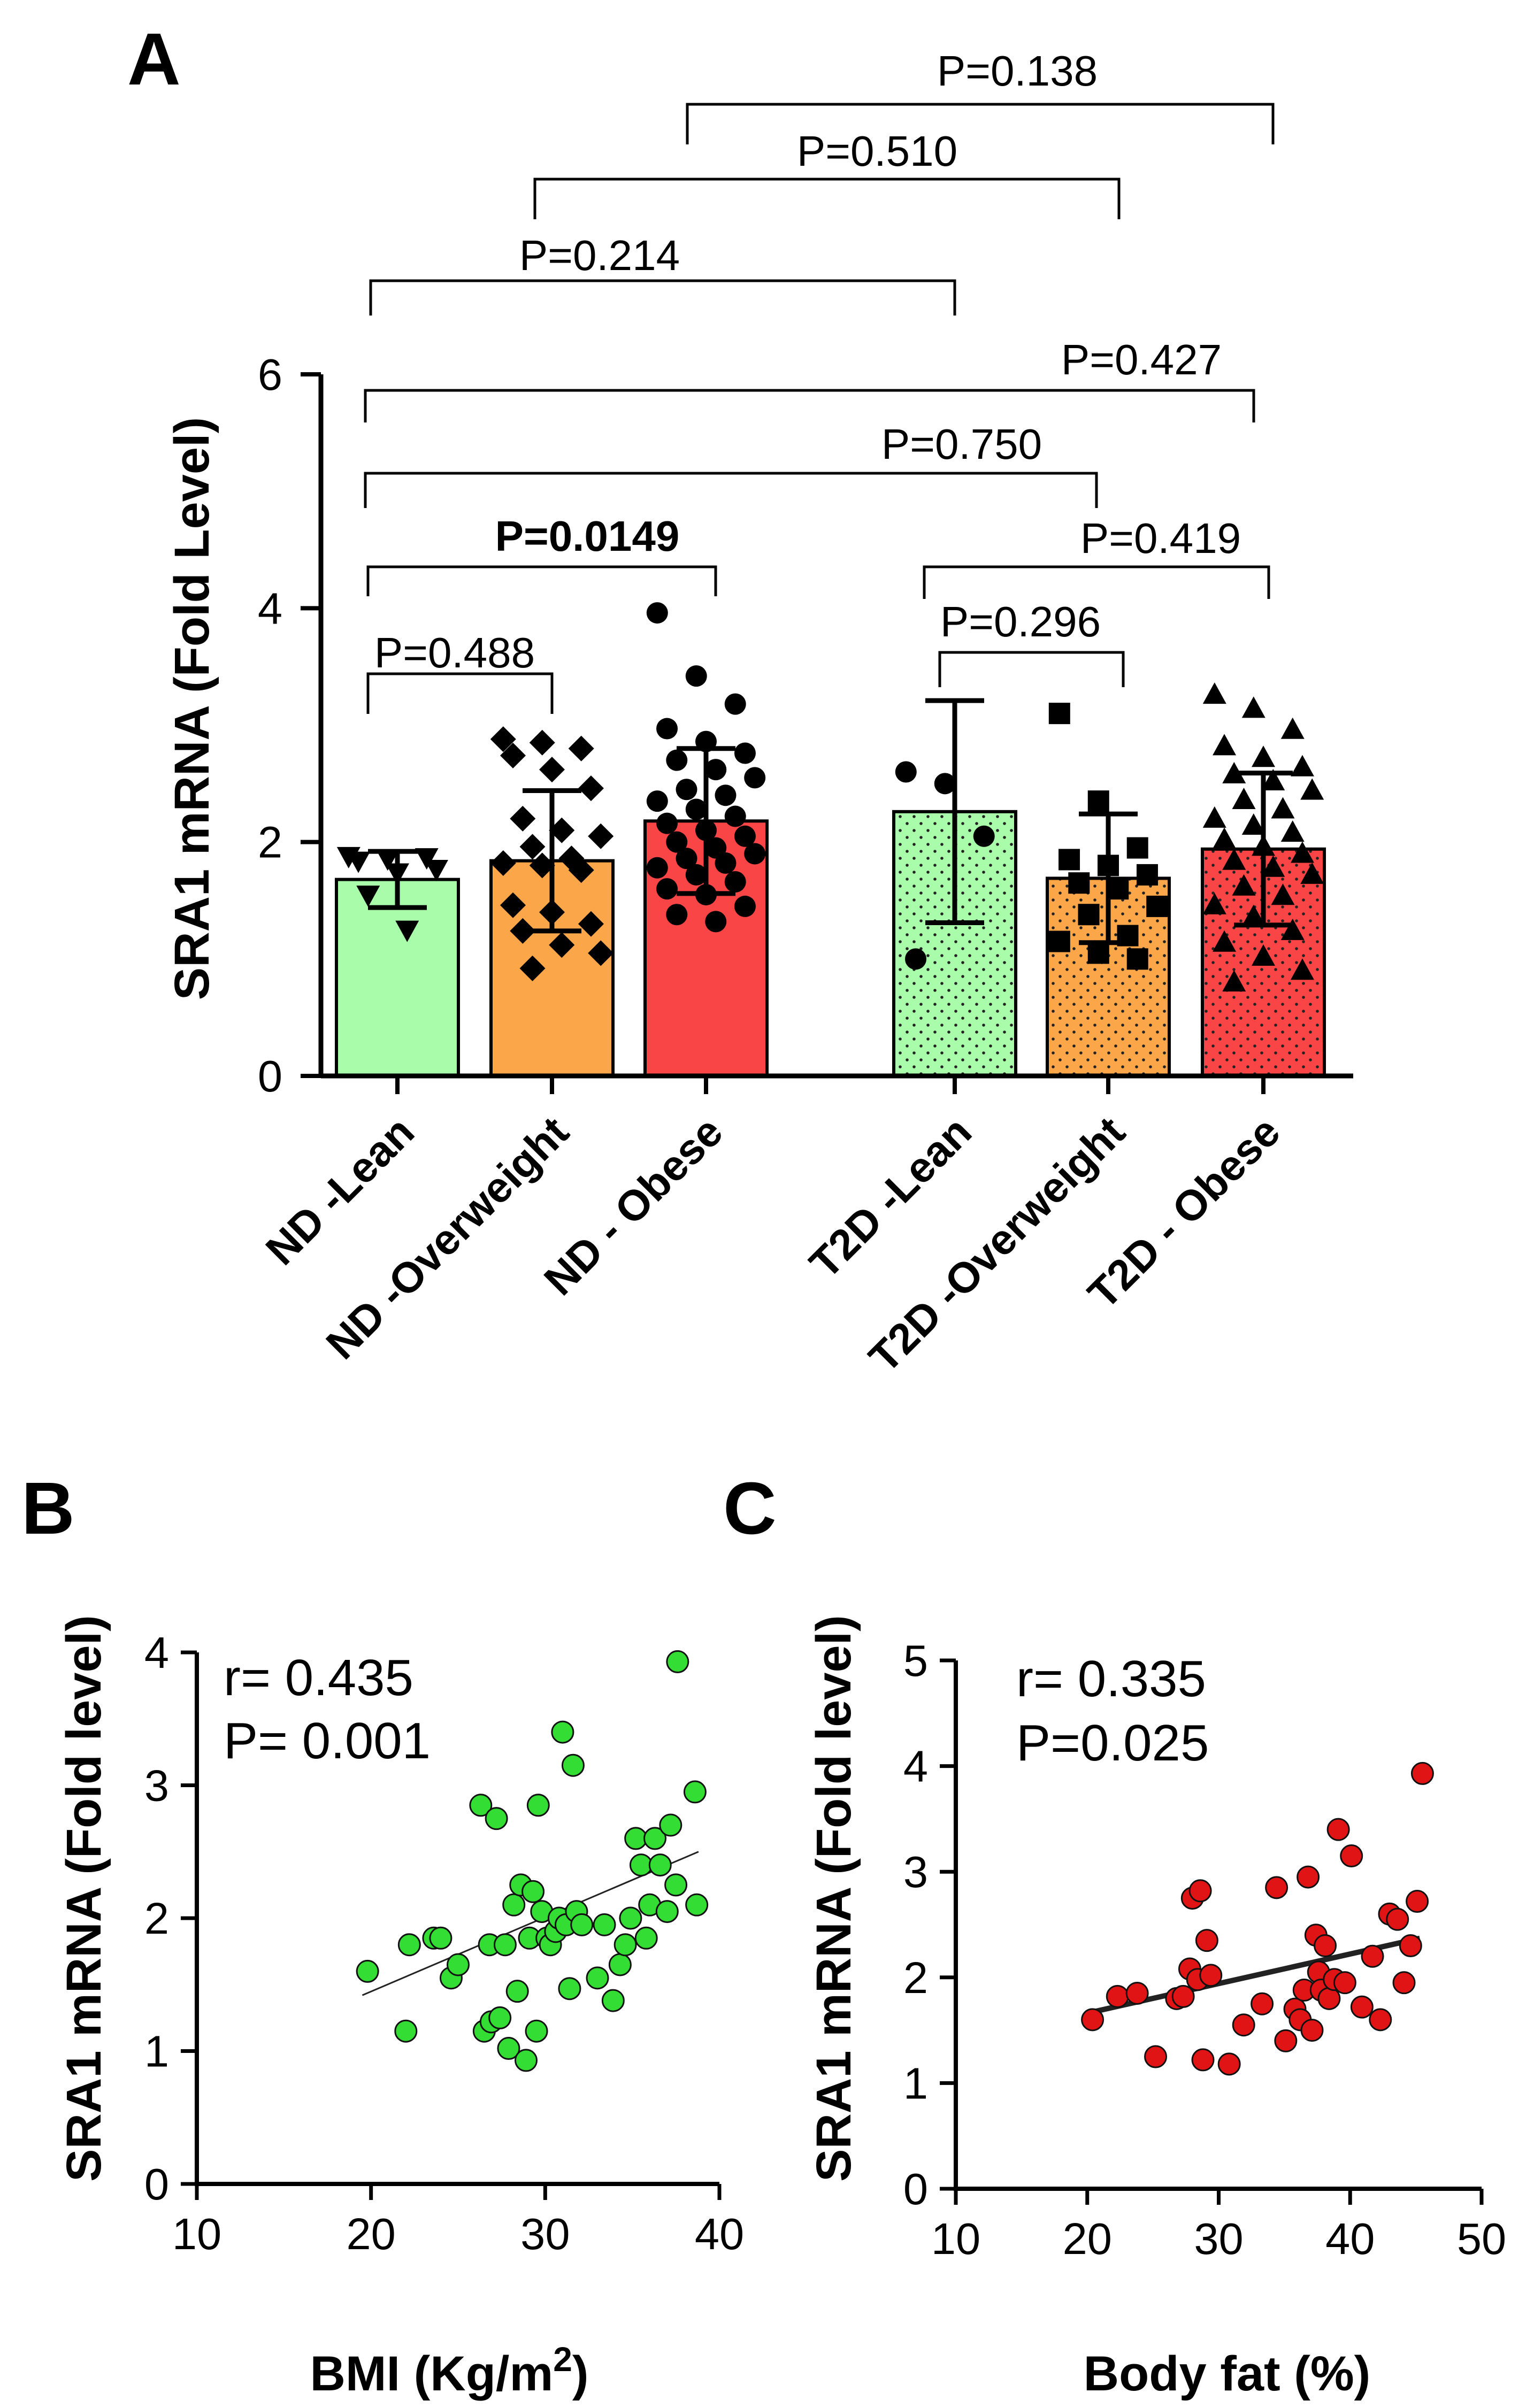 The width and height of the screenshot is (1534, 2408). I want to click on c-xtick-label-3: 40, so click(1350, 2239).